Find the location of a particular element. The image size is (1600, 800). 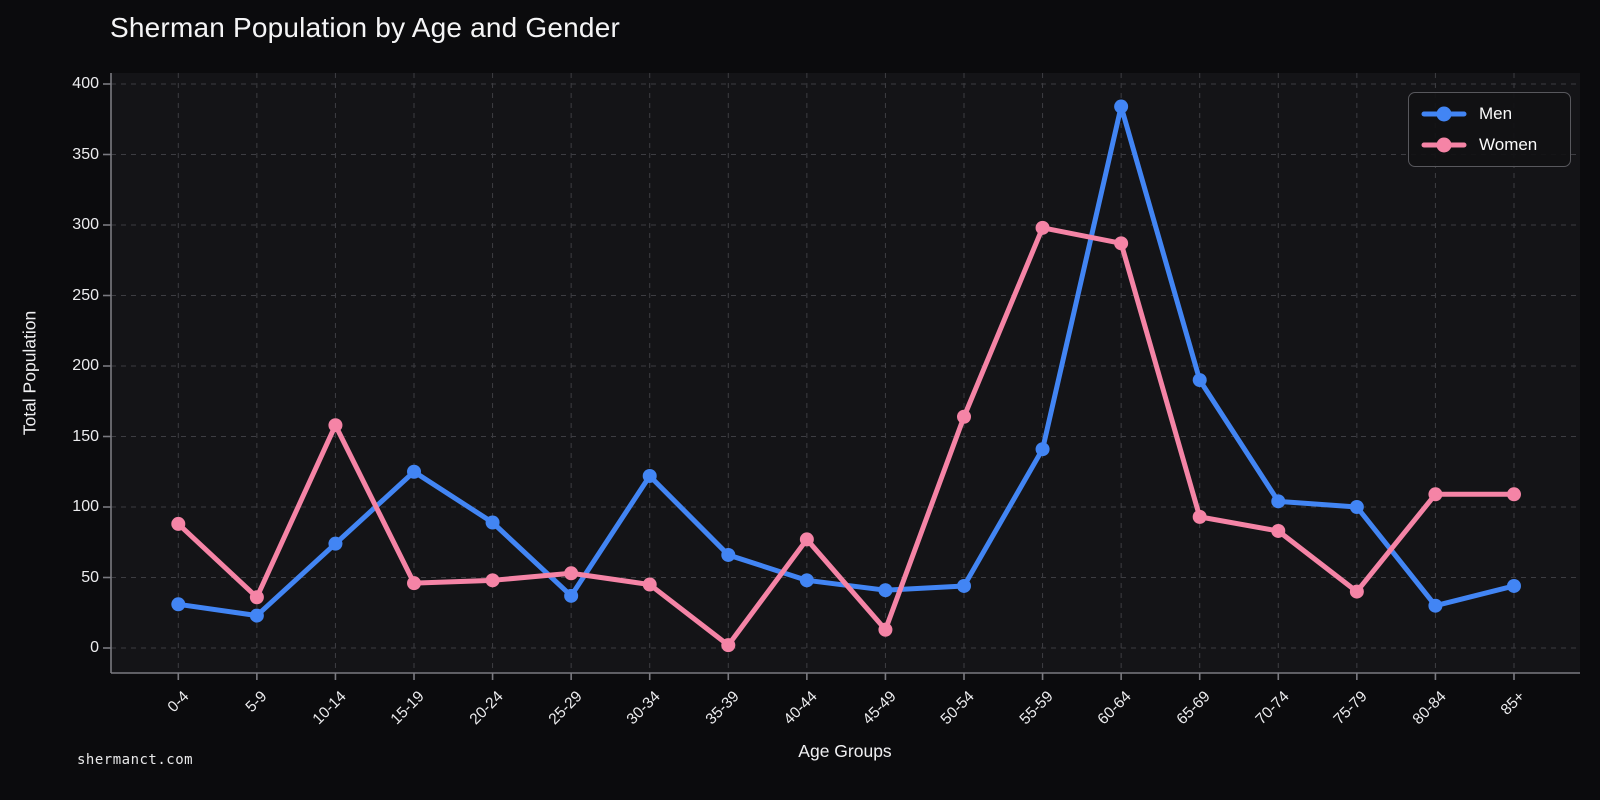

legend-item-women: Women is located at coordinates (1489, 145).